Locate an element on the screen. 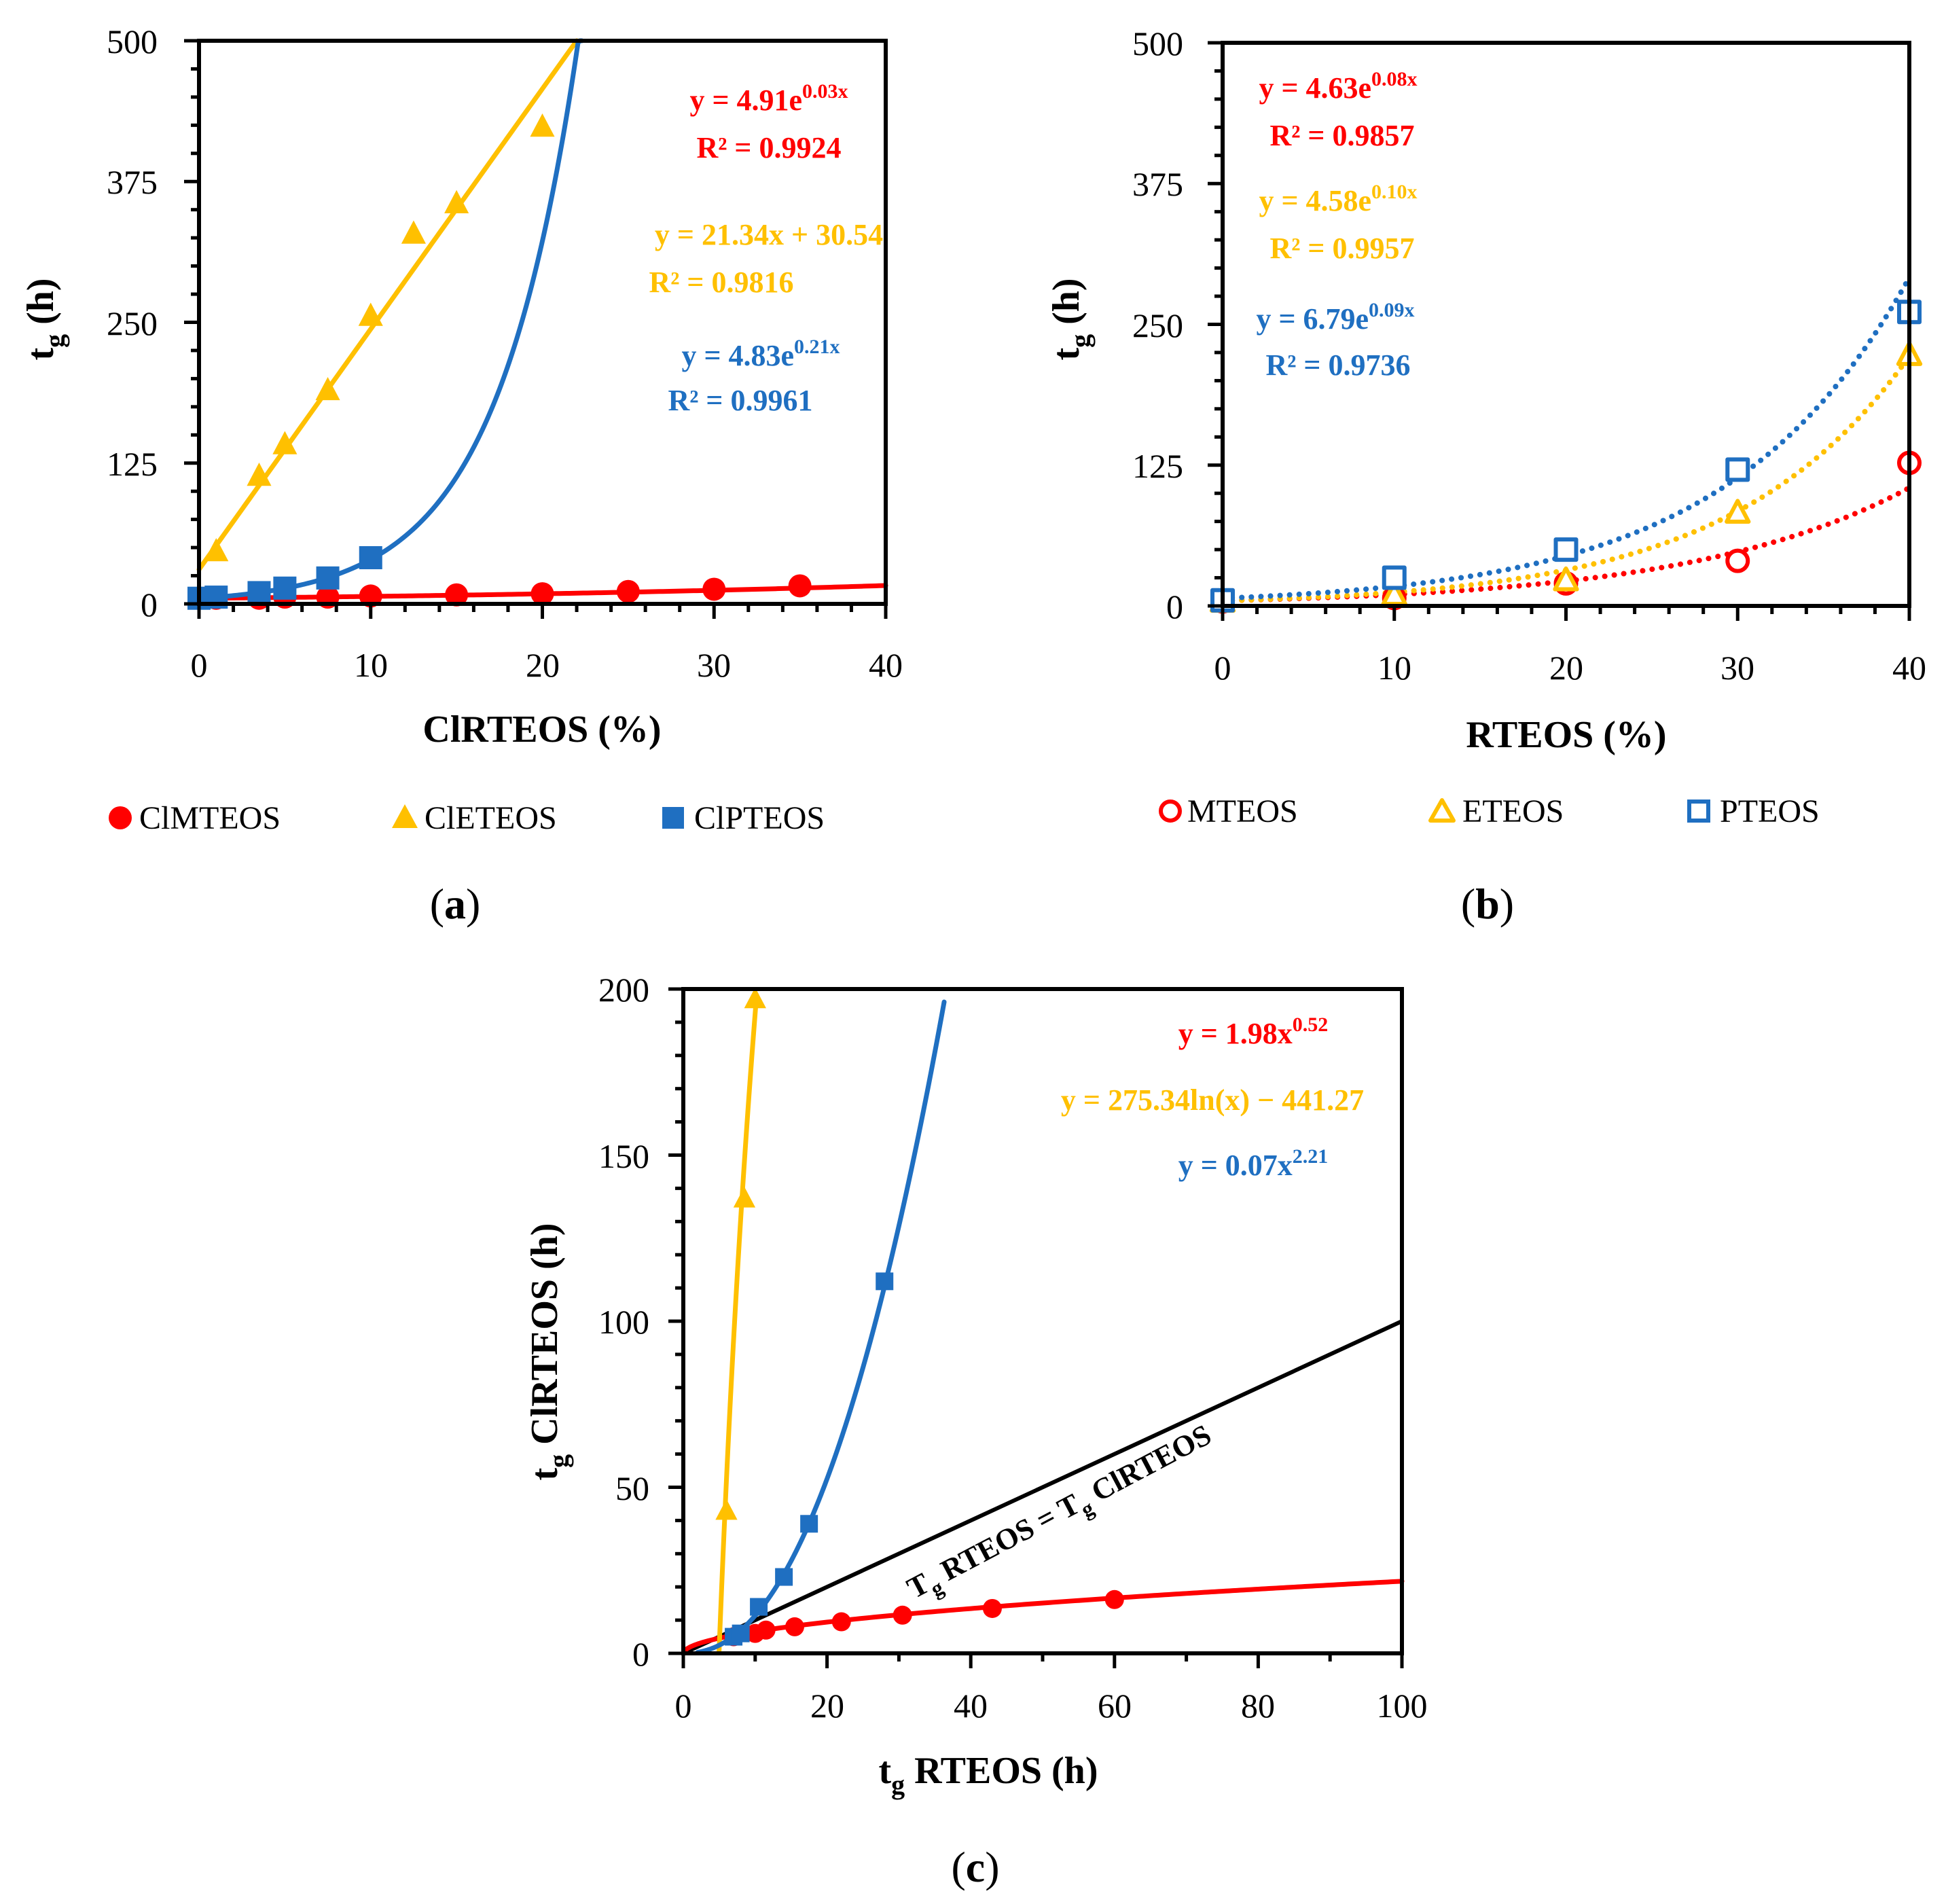 This screenshot has height=1904, width=1946. x-tick-label: 100 is located at coordinates (1402, 1706).